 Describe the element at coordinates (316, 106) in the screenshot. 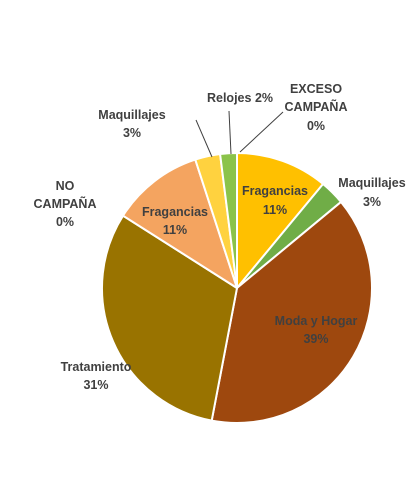

I see `label-exceso-campana-line2: CAMPAÑA` at that location.